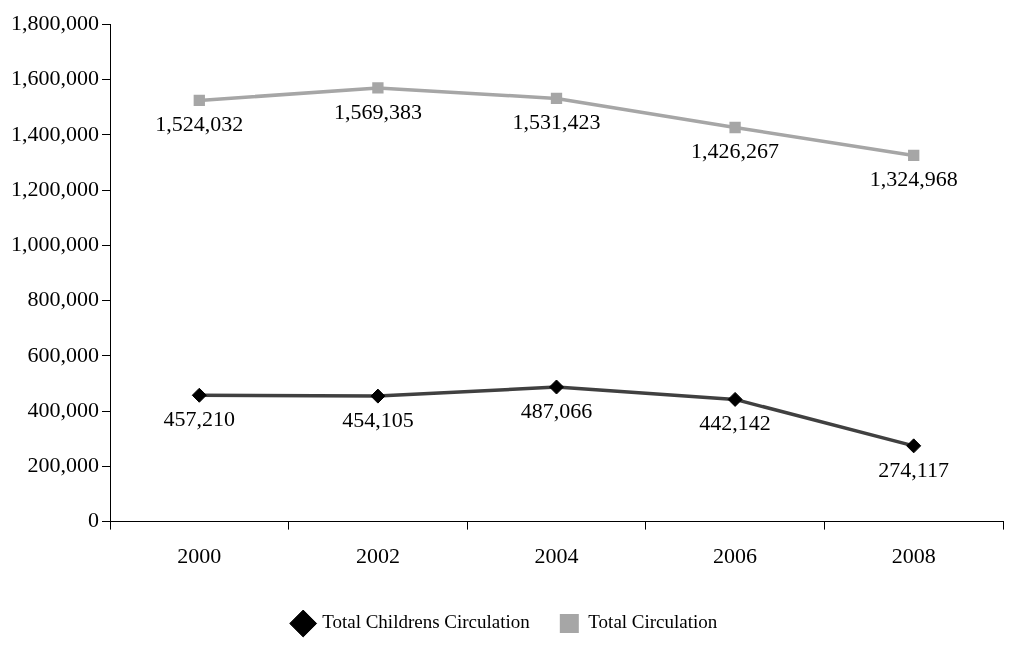  What do you see at coordinates (55, 244) in the screenshot?
I see `y-tick-label: 1,000,000` at bounding box center [55, 244].